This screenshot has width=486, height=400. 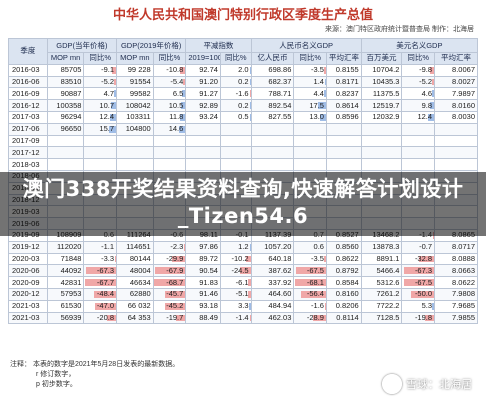 I want to click on value-cell: 90.54, so click(x=203, y=271).